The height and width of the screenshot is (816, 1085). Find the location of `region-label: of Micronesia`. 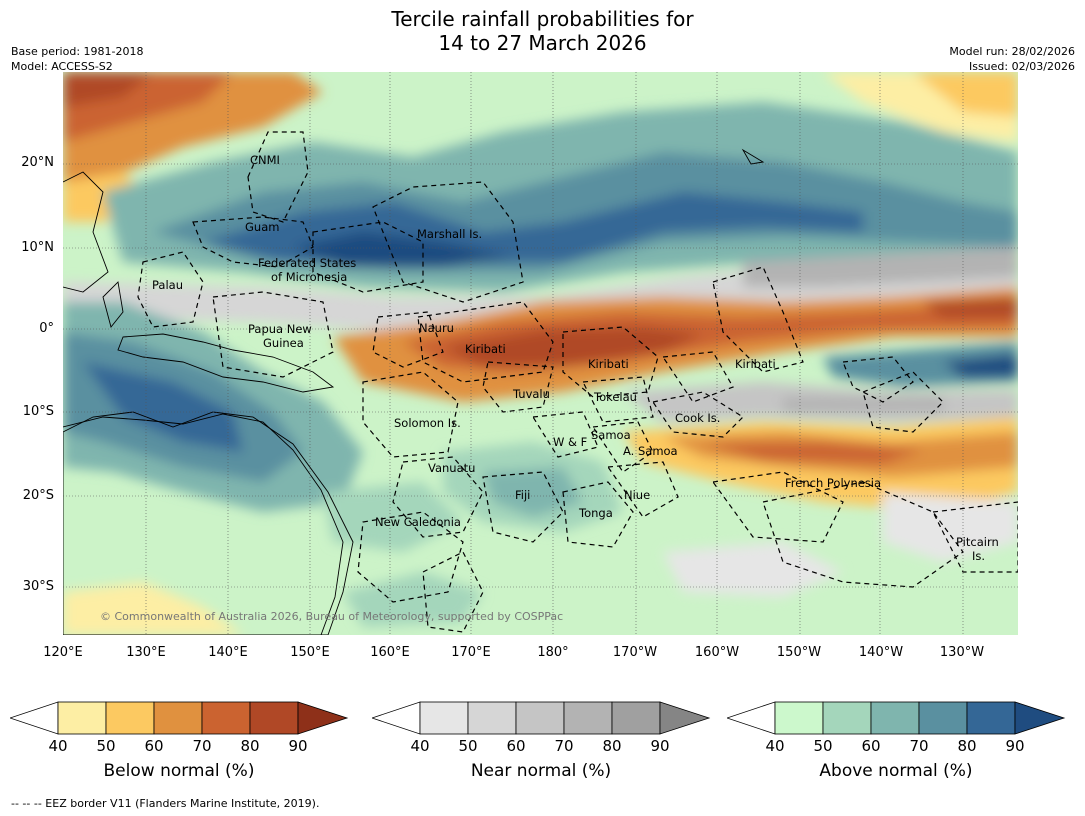

region-label: of Micronesia is located at coordinates (309, 277).